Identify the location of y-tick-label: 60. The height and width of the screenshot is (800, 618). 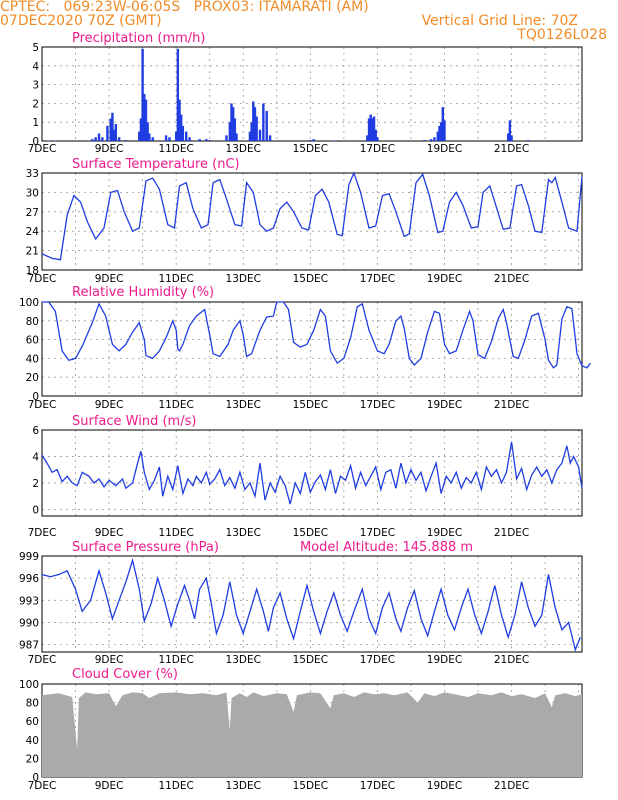
(32, 341).